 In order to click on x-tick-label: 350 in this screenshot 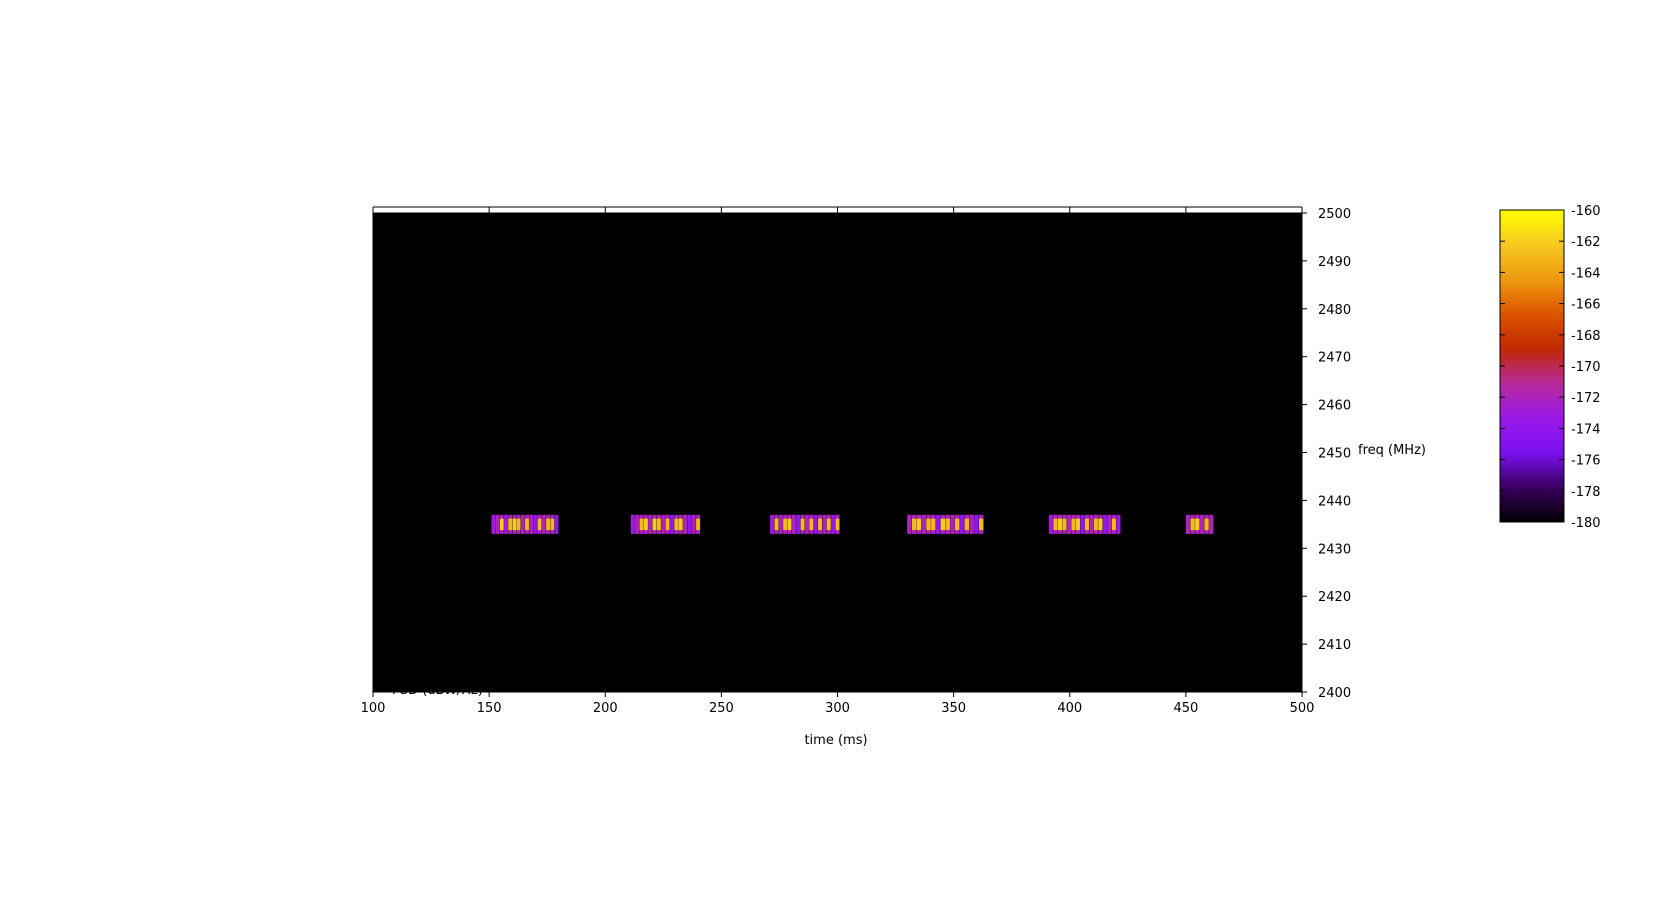, I will do `click(953, 708)`.